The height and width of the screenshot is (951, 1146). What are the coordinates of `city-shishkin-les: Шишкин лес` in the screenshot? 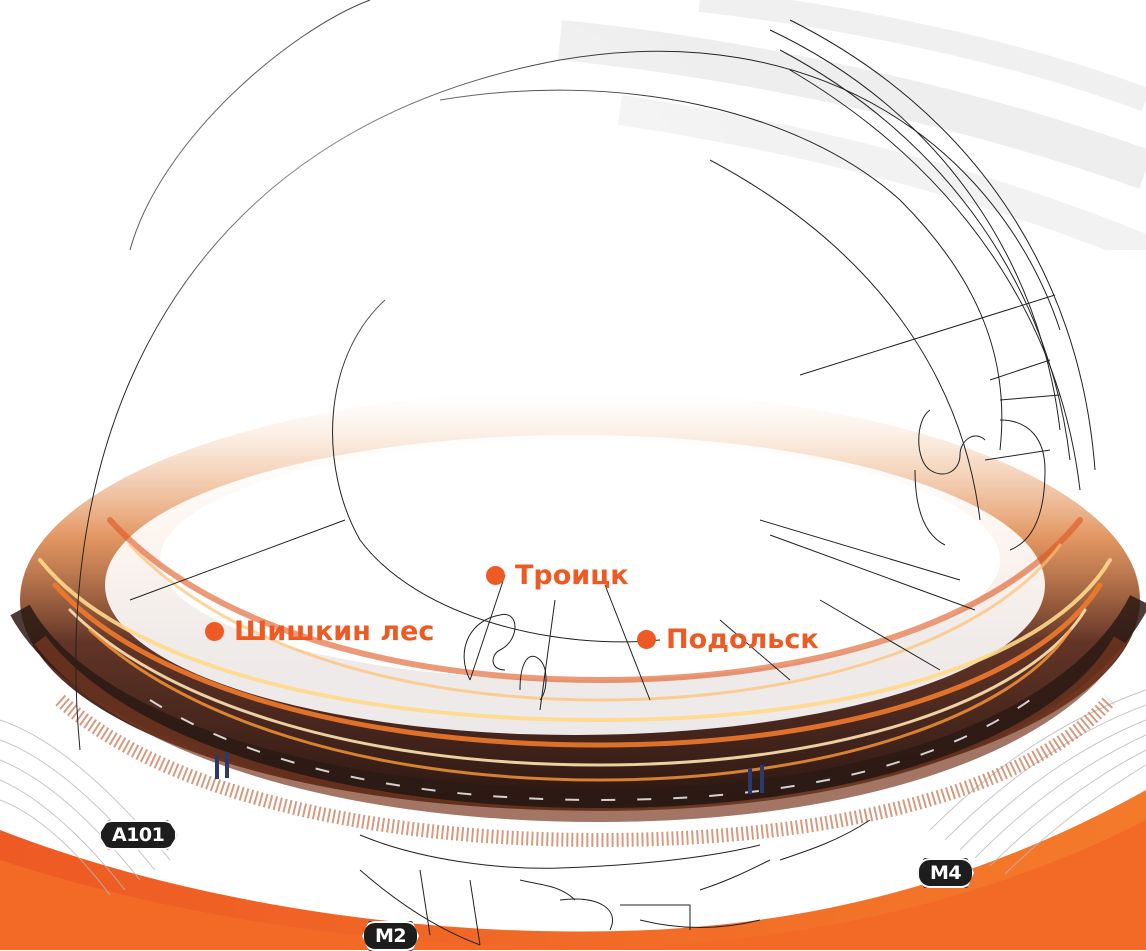 It's located at (319, 631).